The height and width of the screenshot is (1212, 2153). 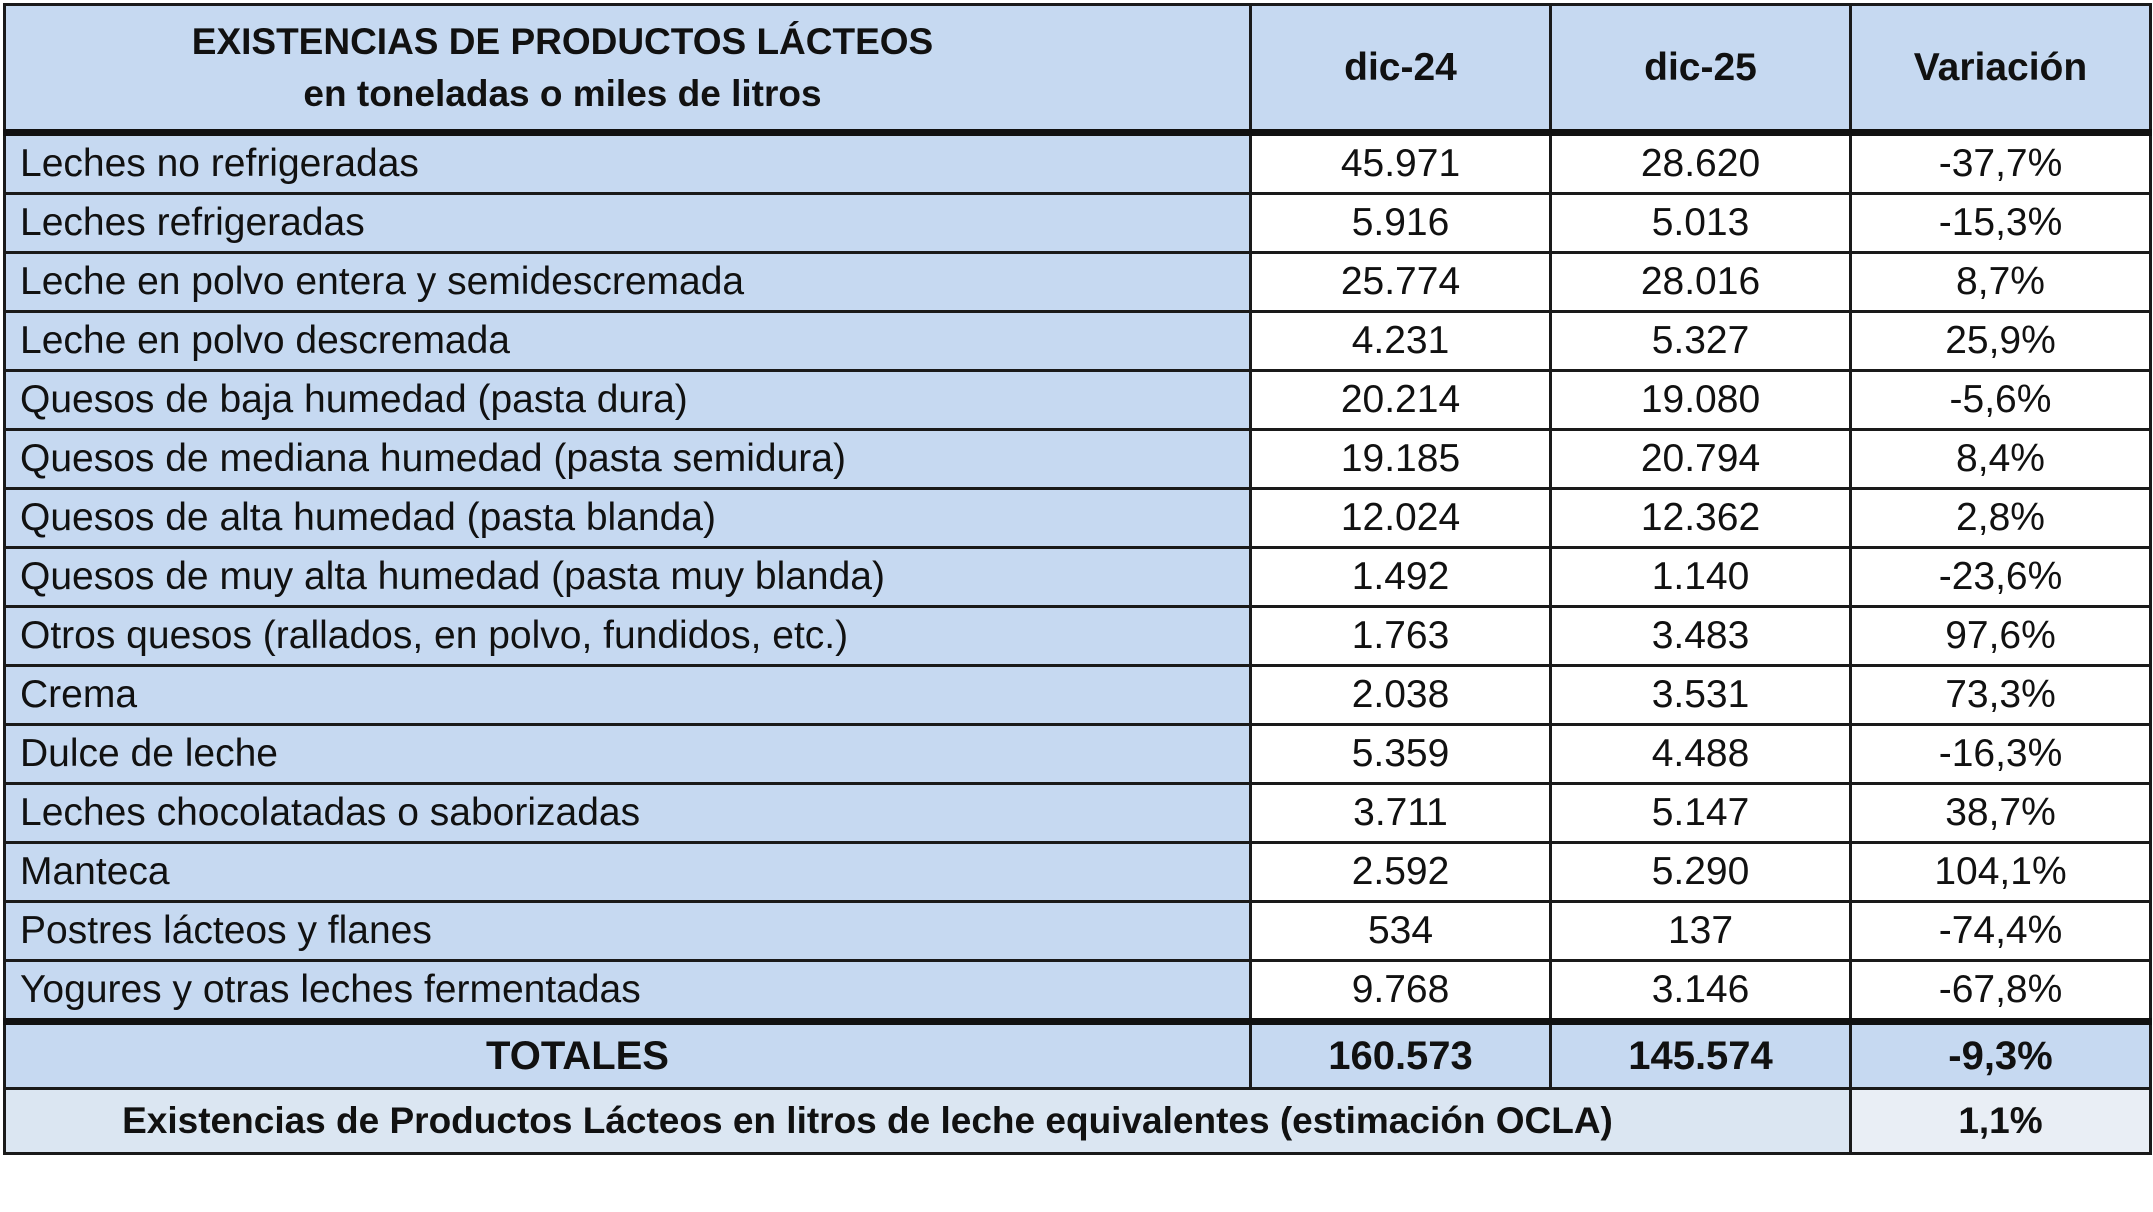 I want to click on row-label: Leche en polvo entera y semidescremada, so click(x=627, y=282).